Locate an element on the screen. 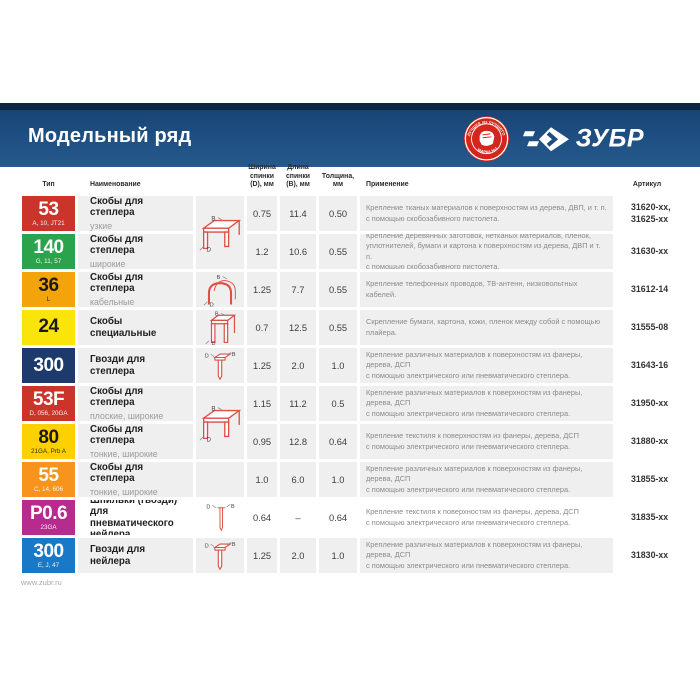  type-number: P0.6 is located at coordinates (48, 513).